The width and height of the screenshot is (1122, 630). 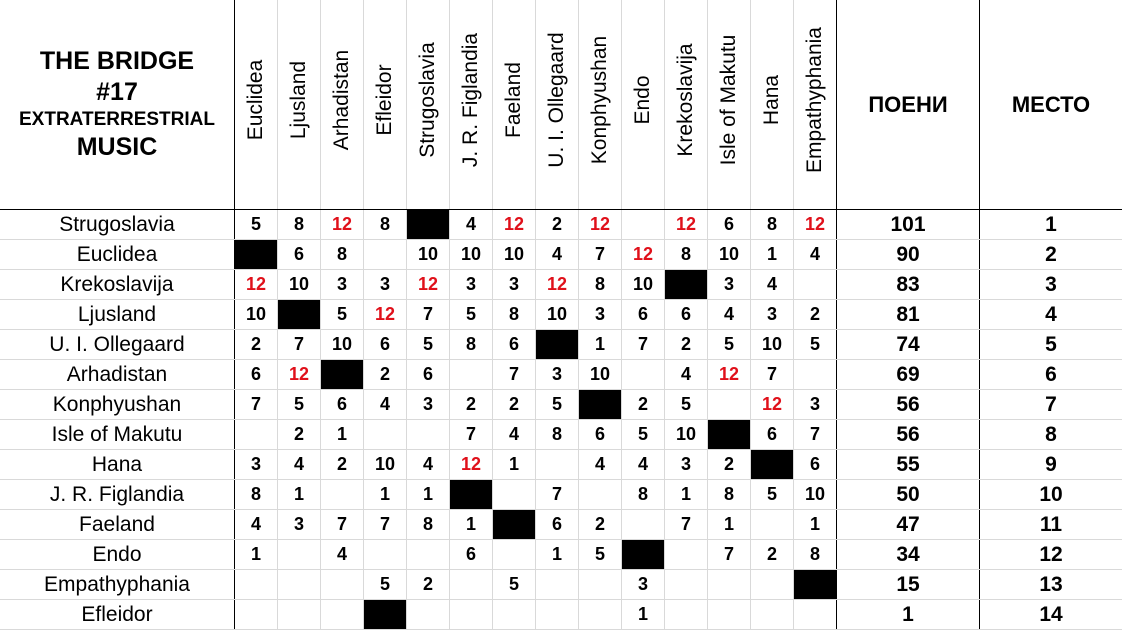 What do you see at coordinates (1051, 375) in the screenshot?
I see `place-rank: 6` at bounding box center [1051, 375].